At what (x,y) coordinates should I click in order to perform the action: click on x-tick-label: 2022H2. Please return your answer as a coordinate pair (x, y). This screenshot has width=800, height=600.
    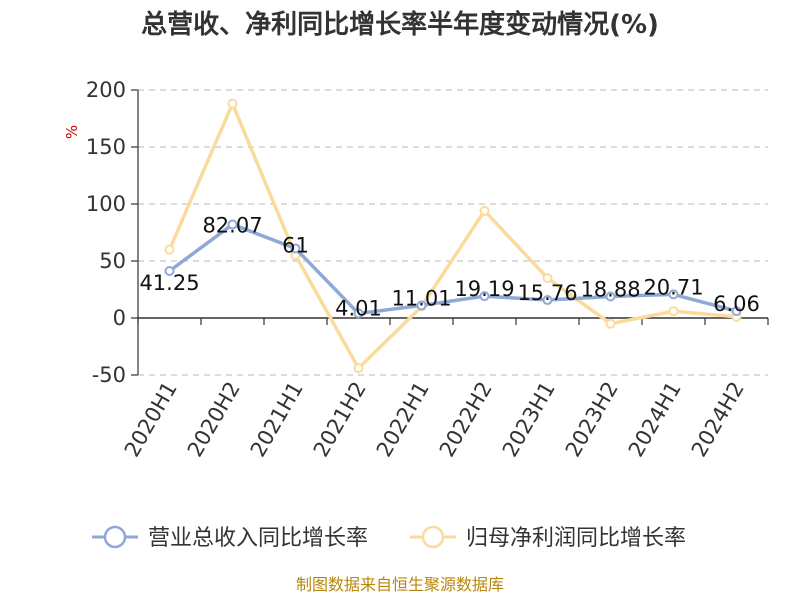
    Looking at the image, I should click on (466, 420).